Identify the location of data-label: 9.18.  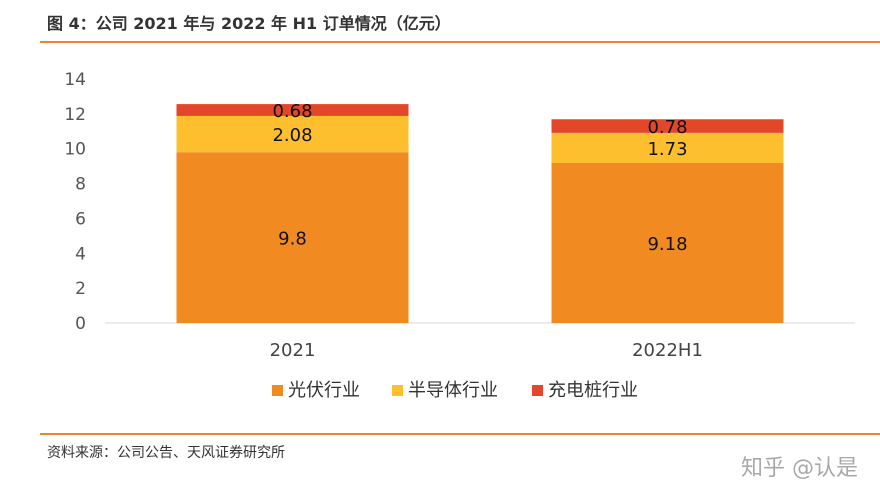
(667, 244).